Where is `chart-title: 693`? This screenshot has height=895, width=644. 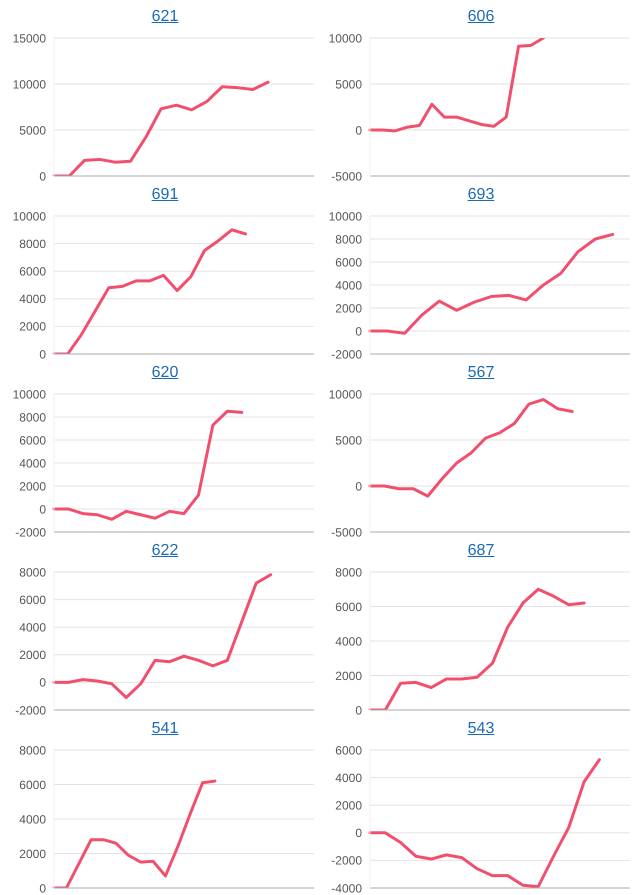 chart-title: 693 is located at coordinates (481, 195).